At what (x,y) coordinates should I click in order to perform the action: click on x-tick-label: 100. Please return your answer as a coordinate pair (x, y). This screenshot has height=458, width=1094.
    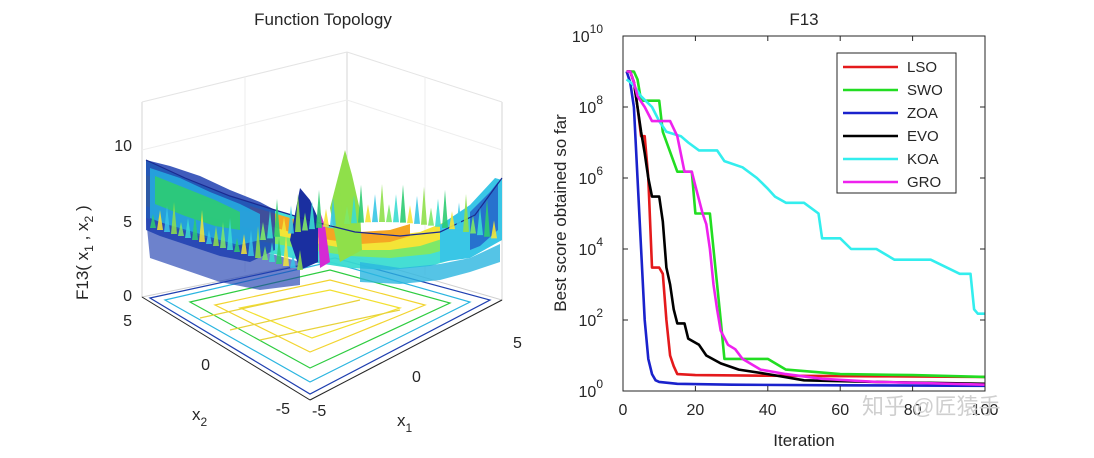
    Looking at the image, I should click on (985, 410).